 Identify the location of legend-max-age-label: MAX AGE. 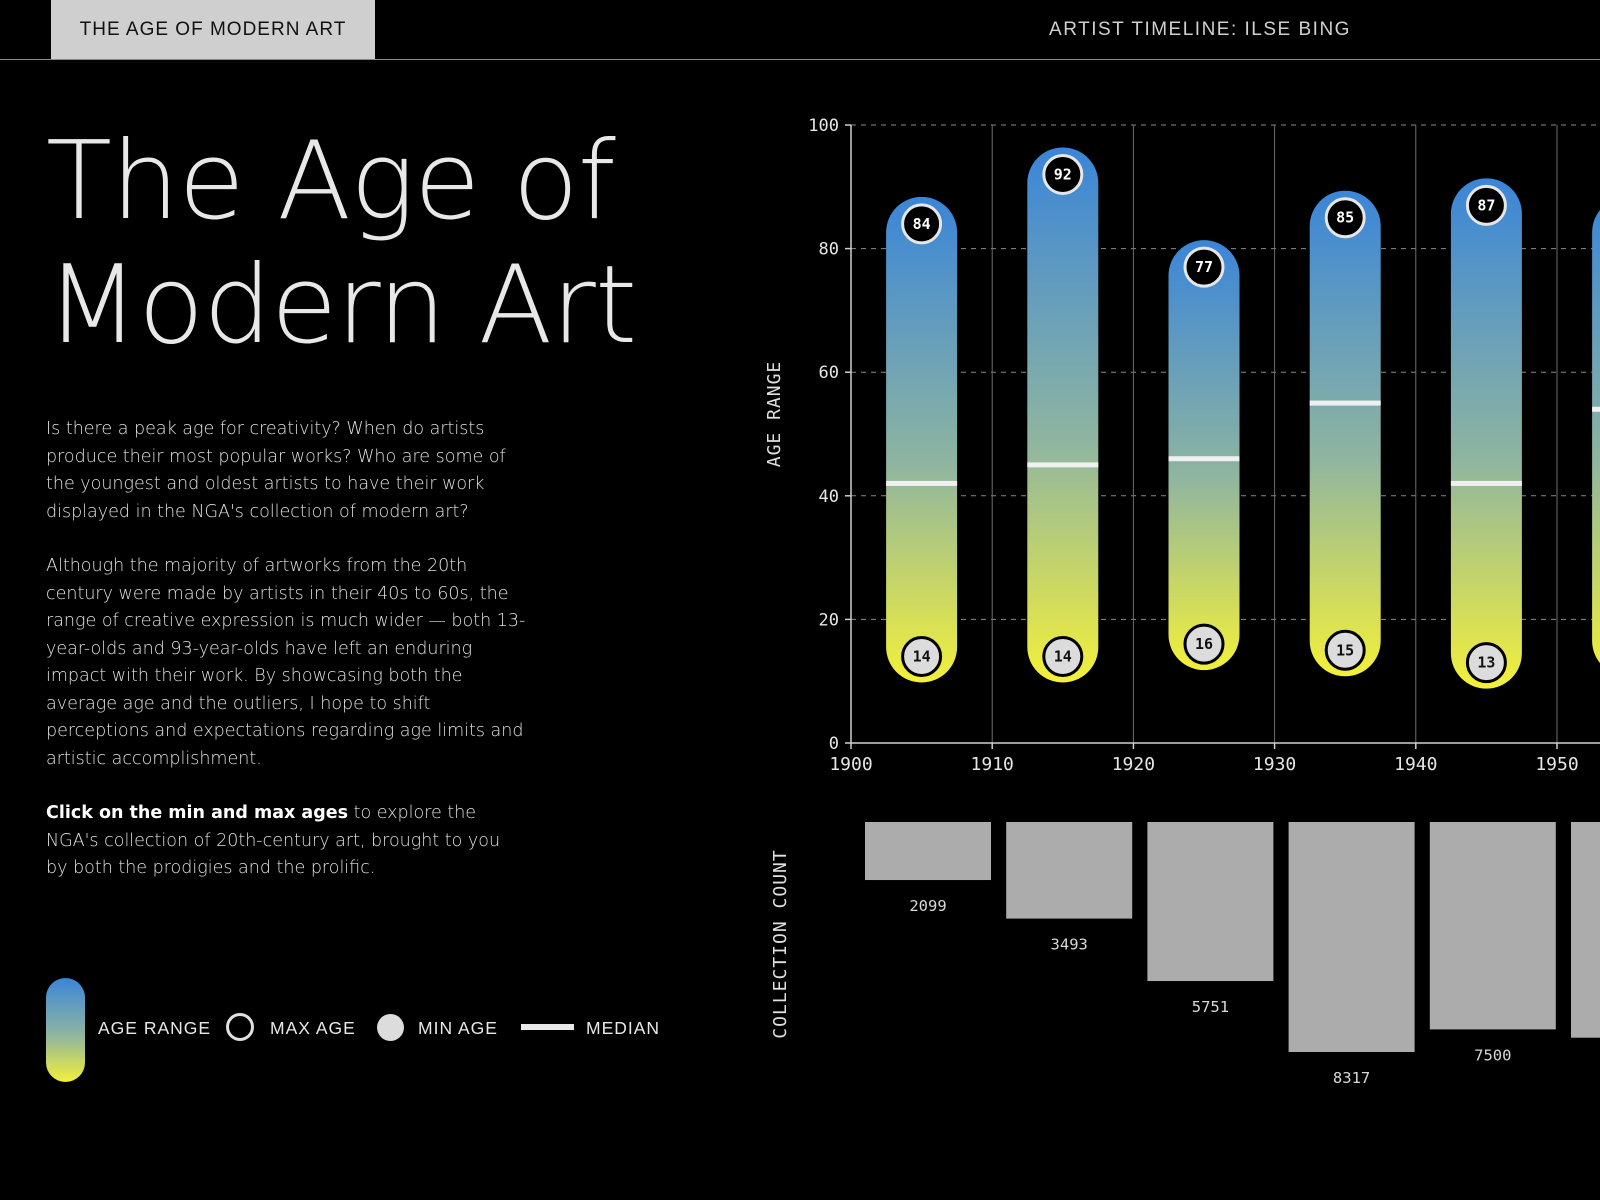
(313, 1028).